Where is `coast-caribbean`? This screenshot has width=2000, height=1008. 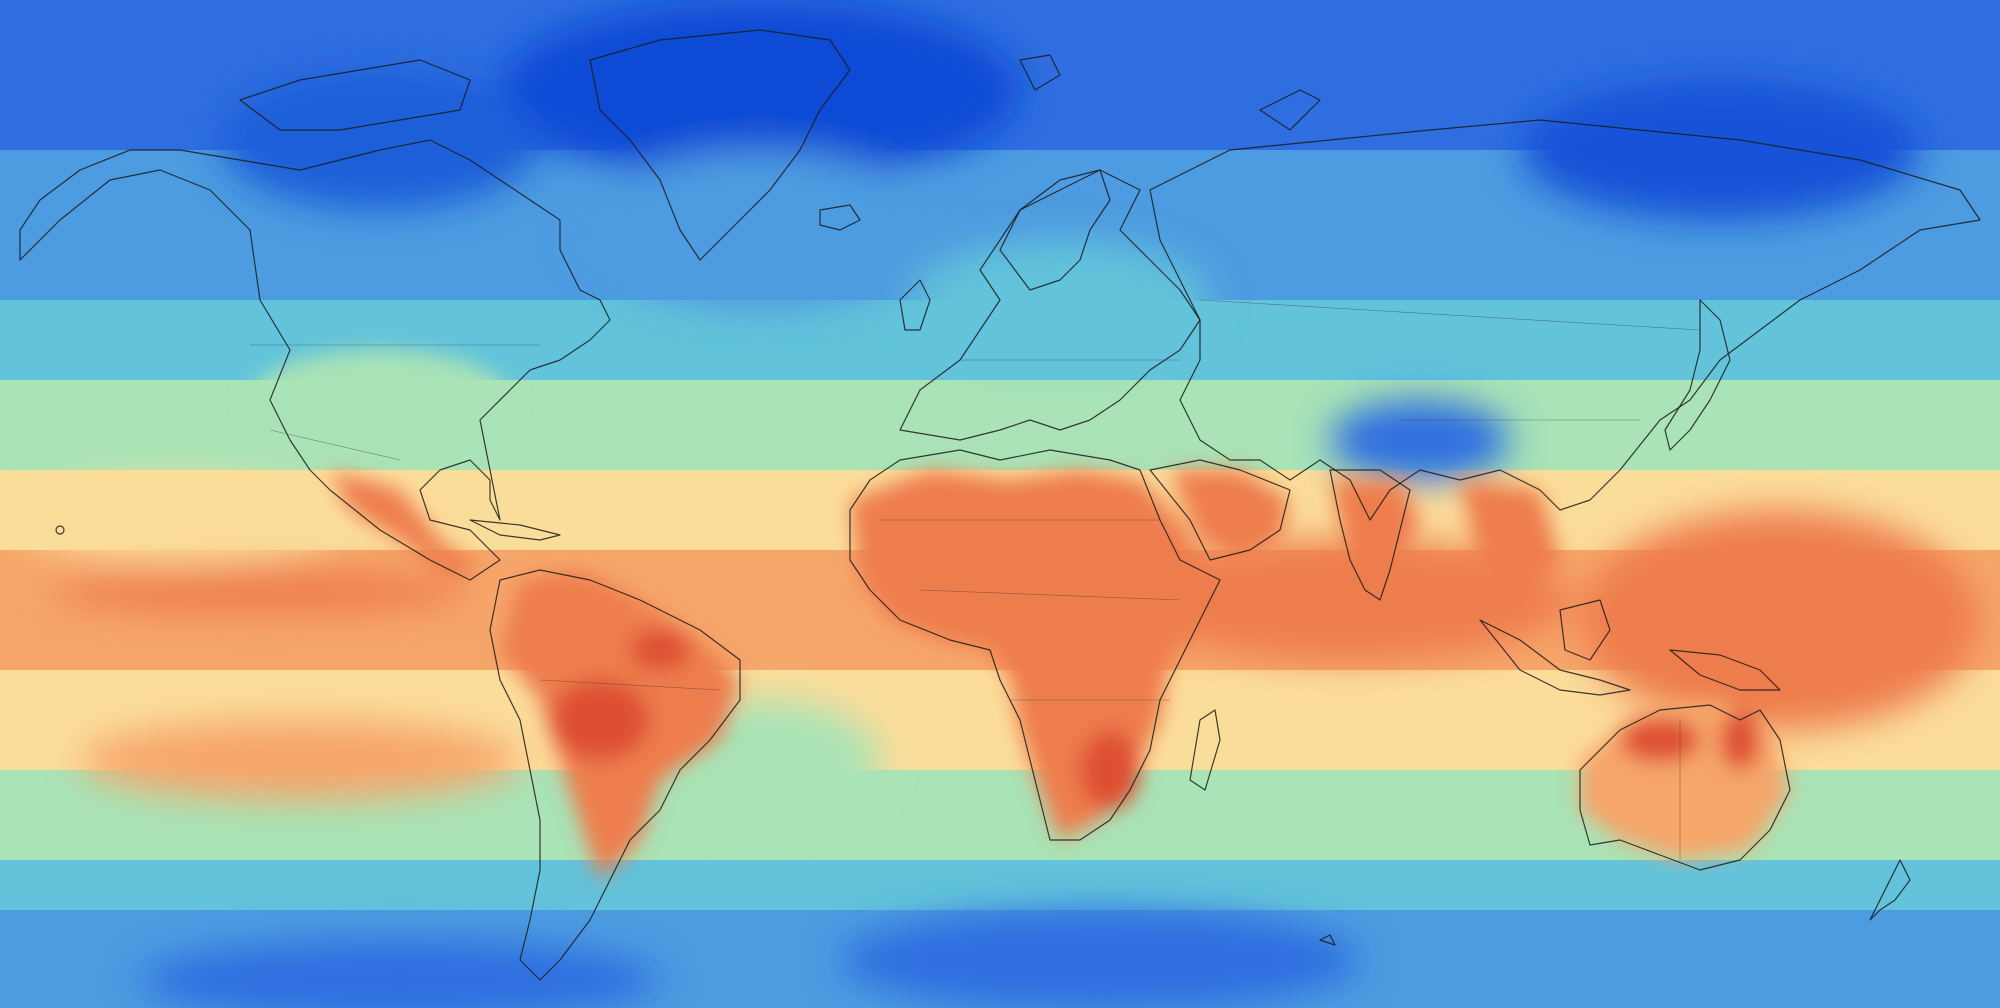
coast-caribbean is located at coordinates (515, 530).